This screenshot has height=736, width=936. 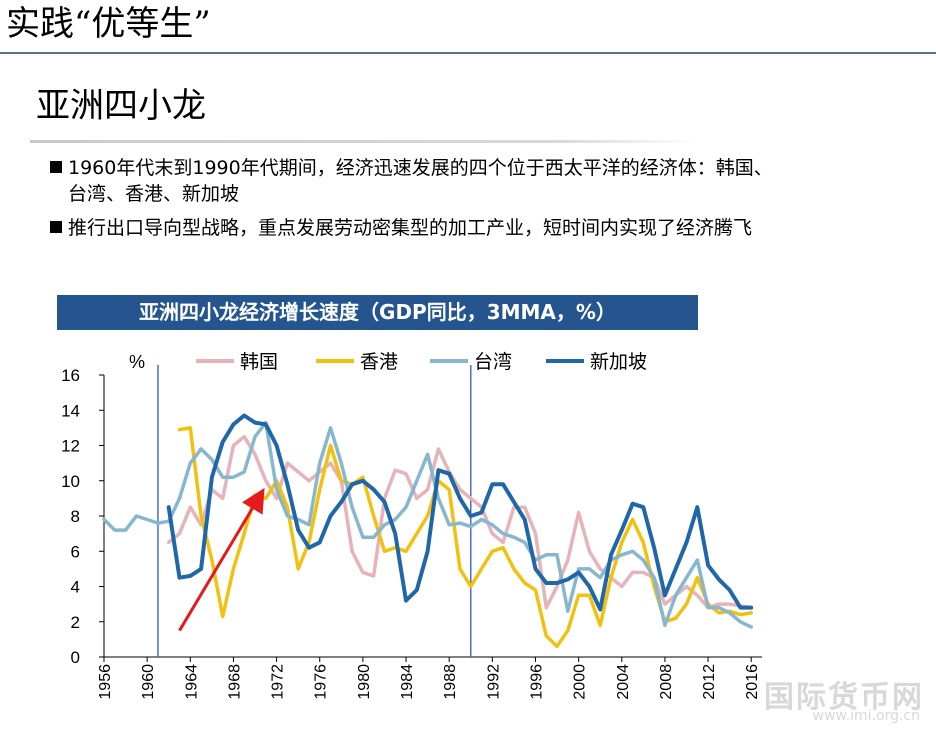 What do you see at coordinates (379, 362) in the screenshot?
I see `legend-label-1: 香港` at bounding box center [379, 362].